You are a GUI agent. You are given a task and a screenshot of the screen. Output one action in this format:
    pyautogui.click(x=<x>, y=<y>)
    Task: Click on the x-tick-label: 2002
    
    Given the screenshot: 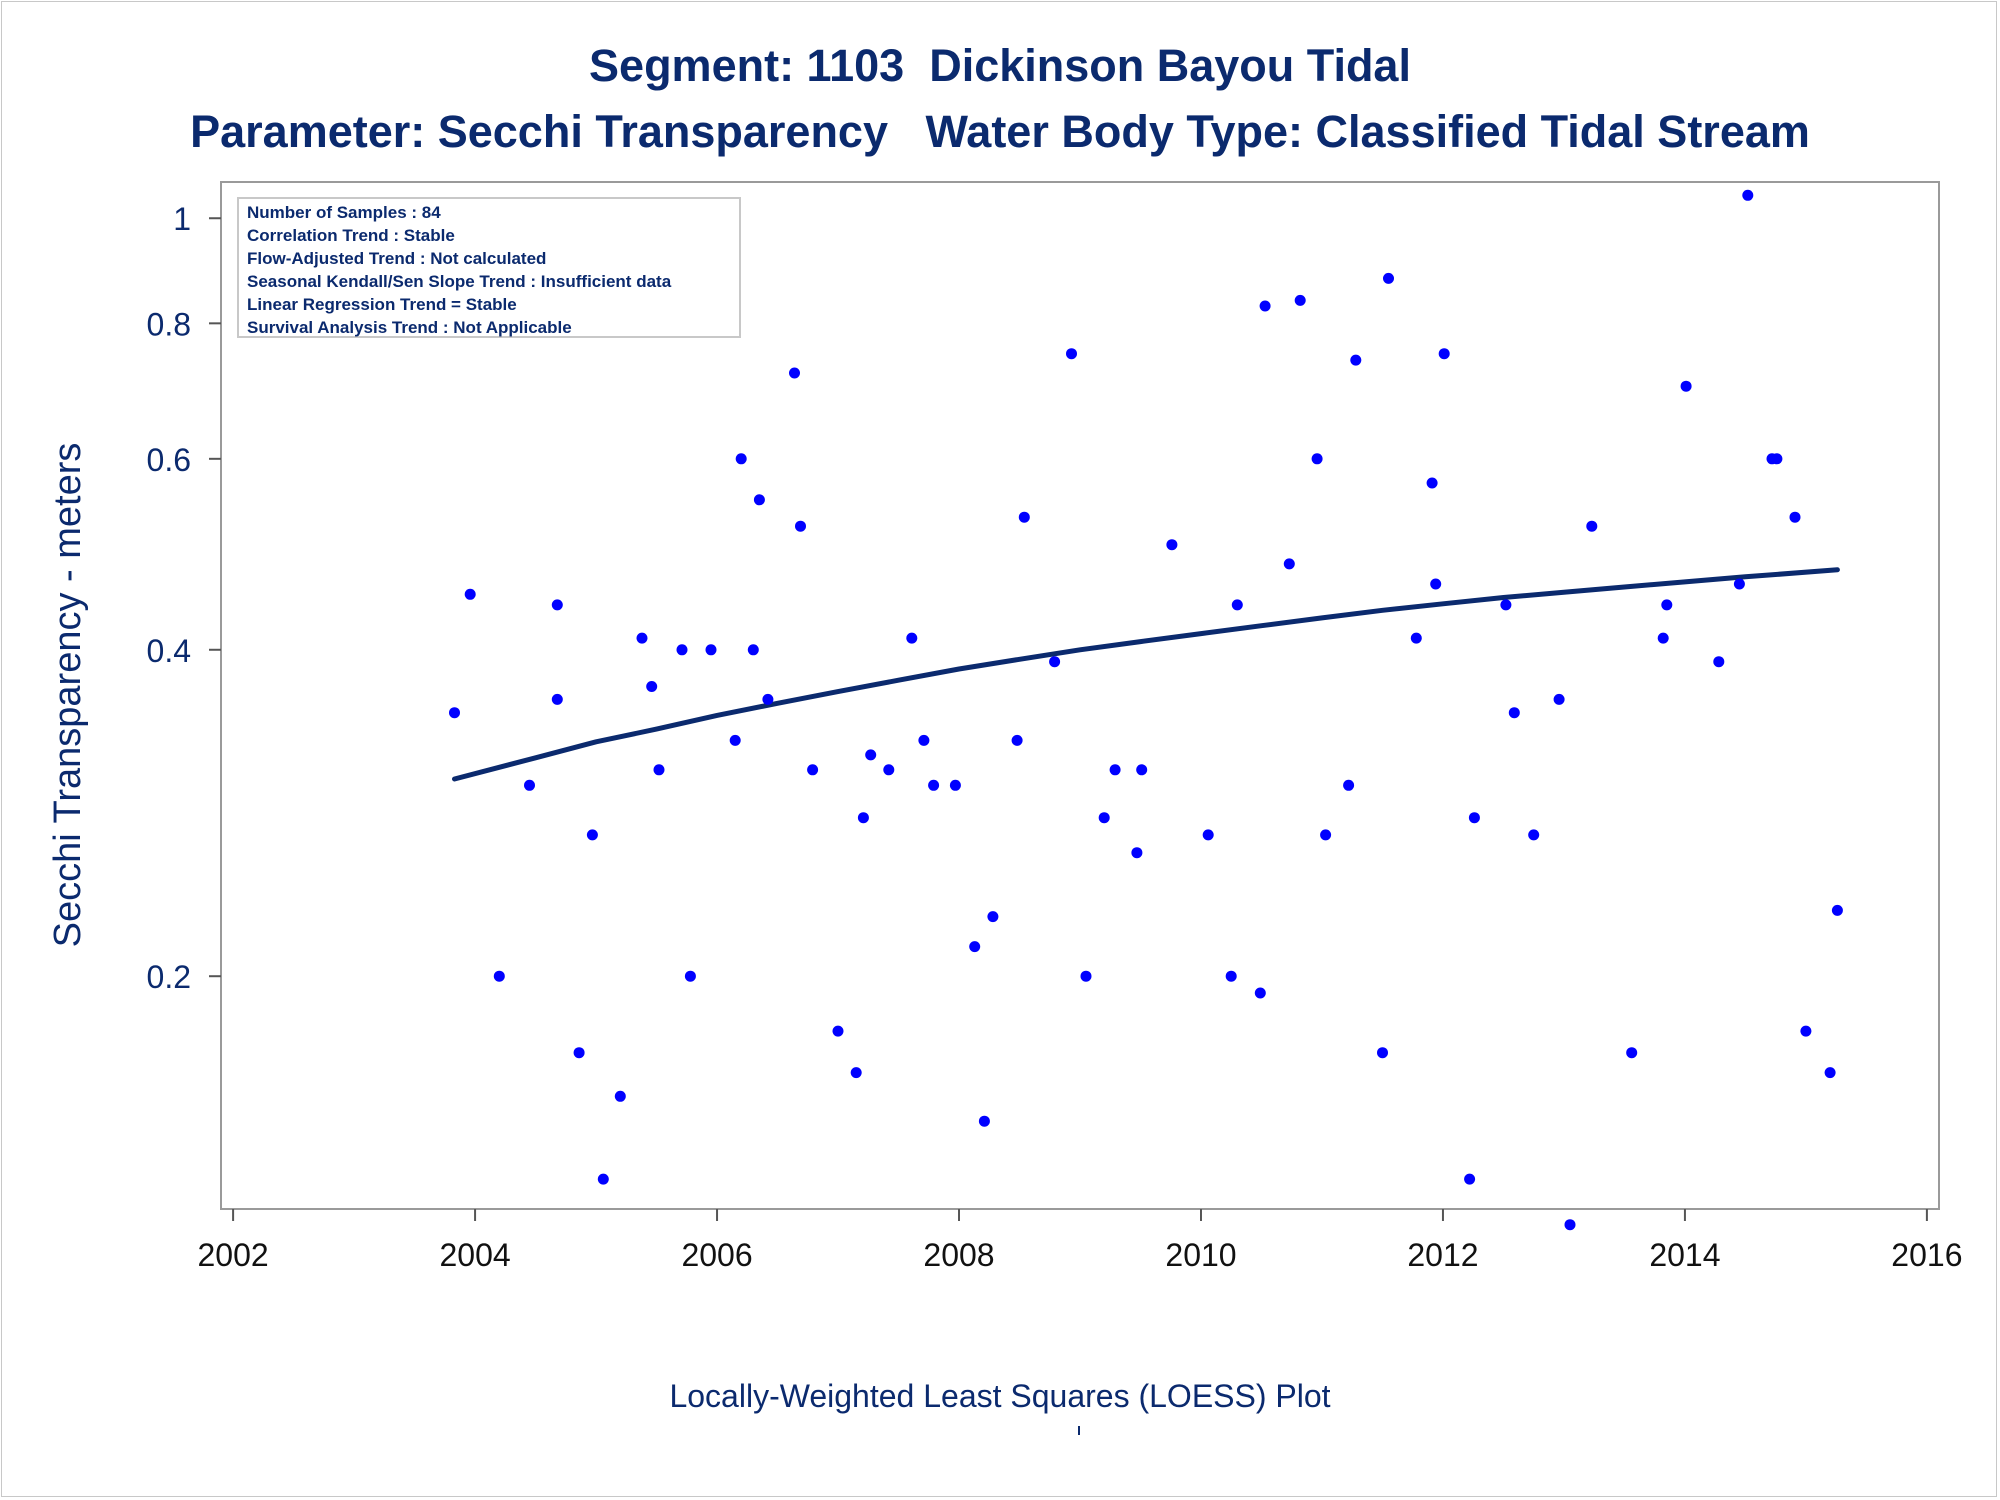 What is the action you would take?
    pyautogui.click(x=233, y=1255)
    